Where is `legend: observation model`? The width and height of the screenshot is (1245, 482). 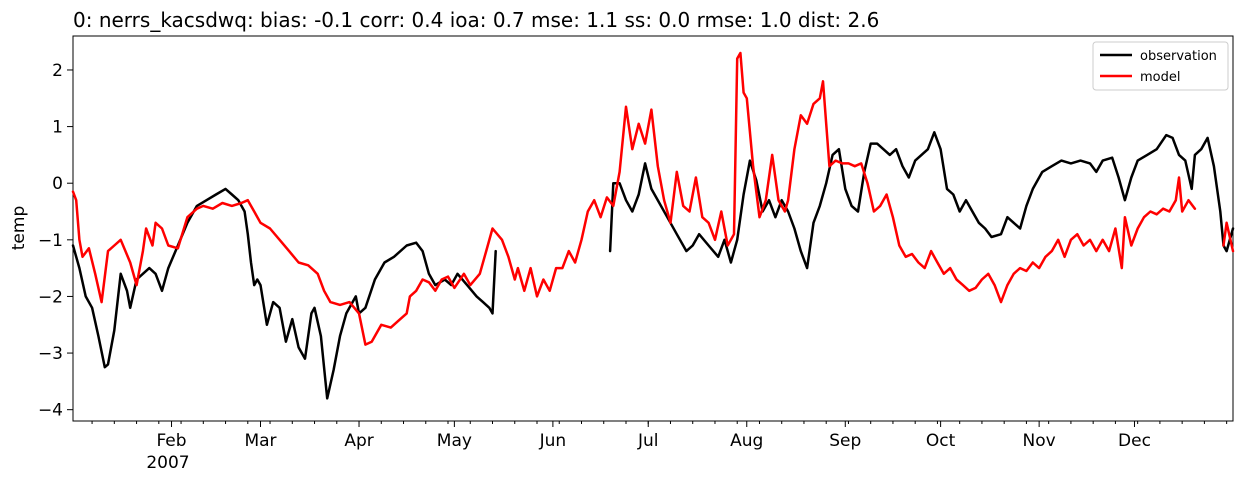
legend: observation model is located at coordinates (1160, 66).